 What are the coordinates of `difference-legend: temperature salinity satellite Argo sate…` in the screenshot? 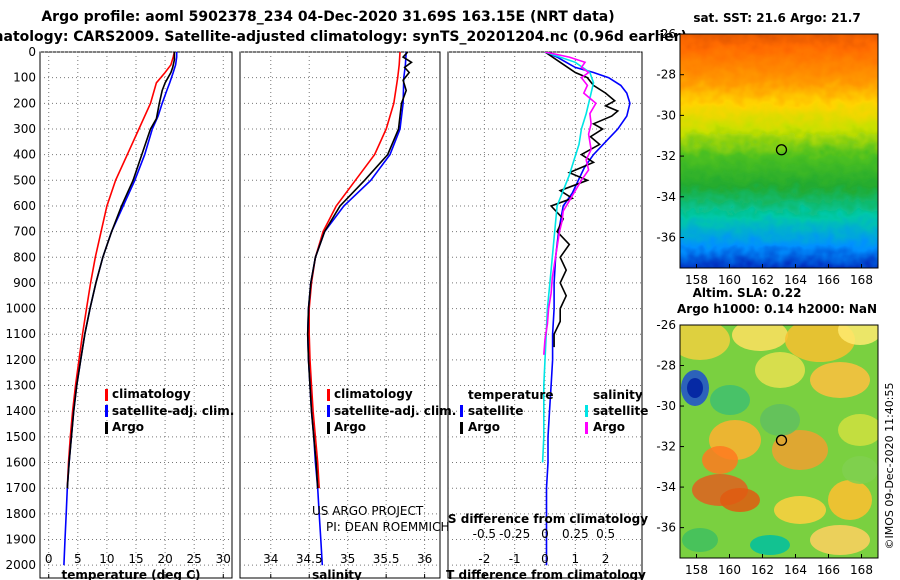 It's located at (554, 411).